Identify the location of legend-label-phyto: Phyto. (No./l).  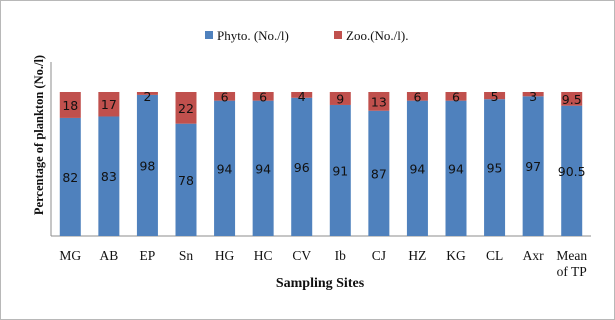
(253, 35).